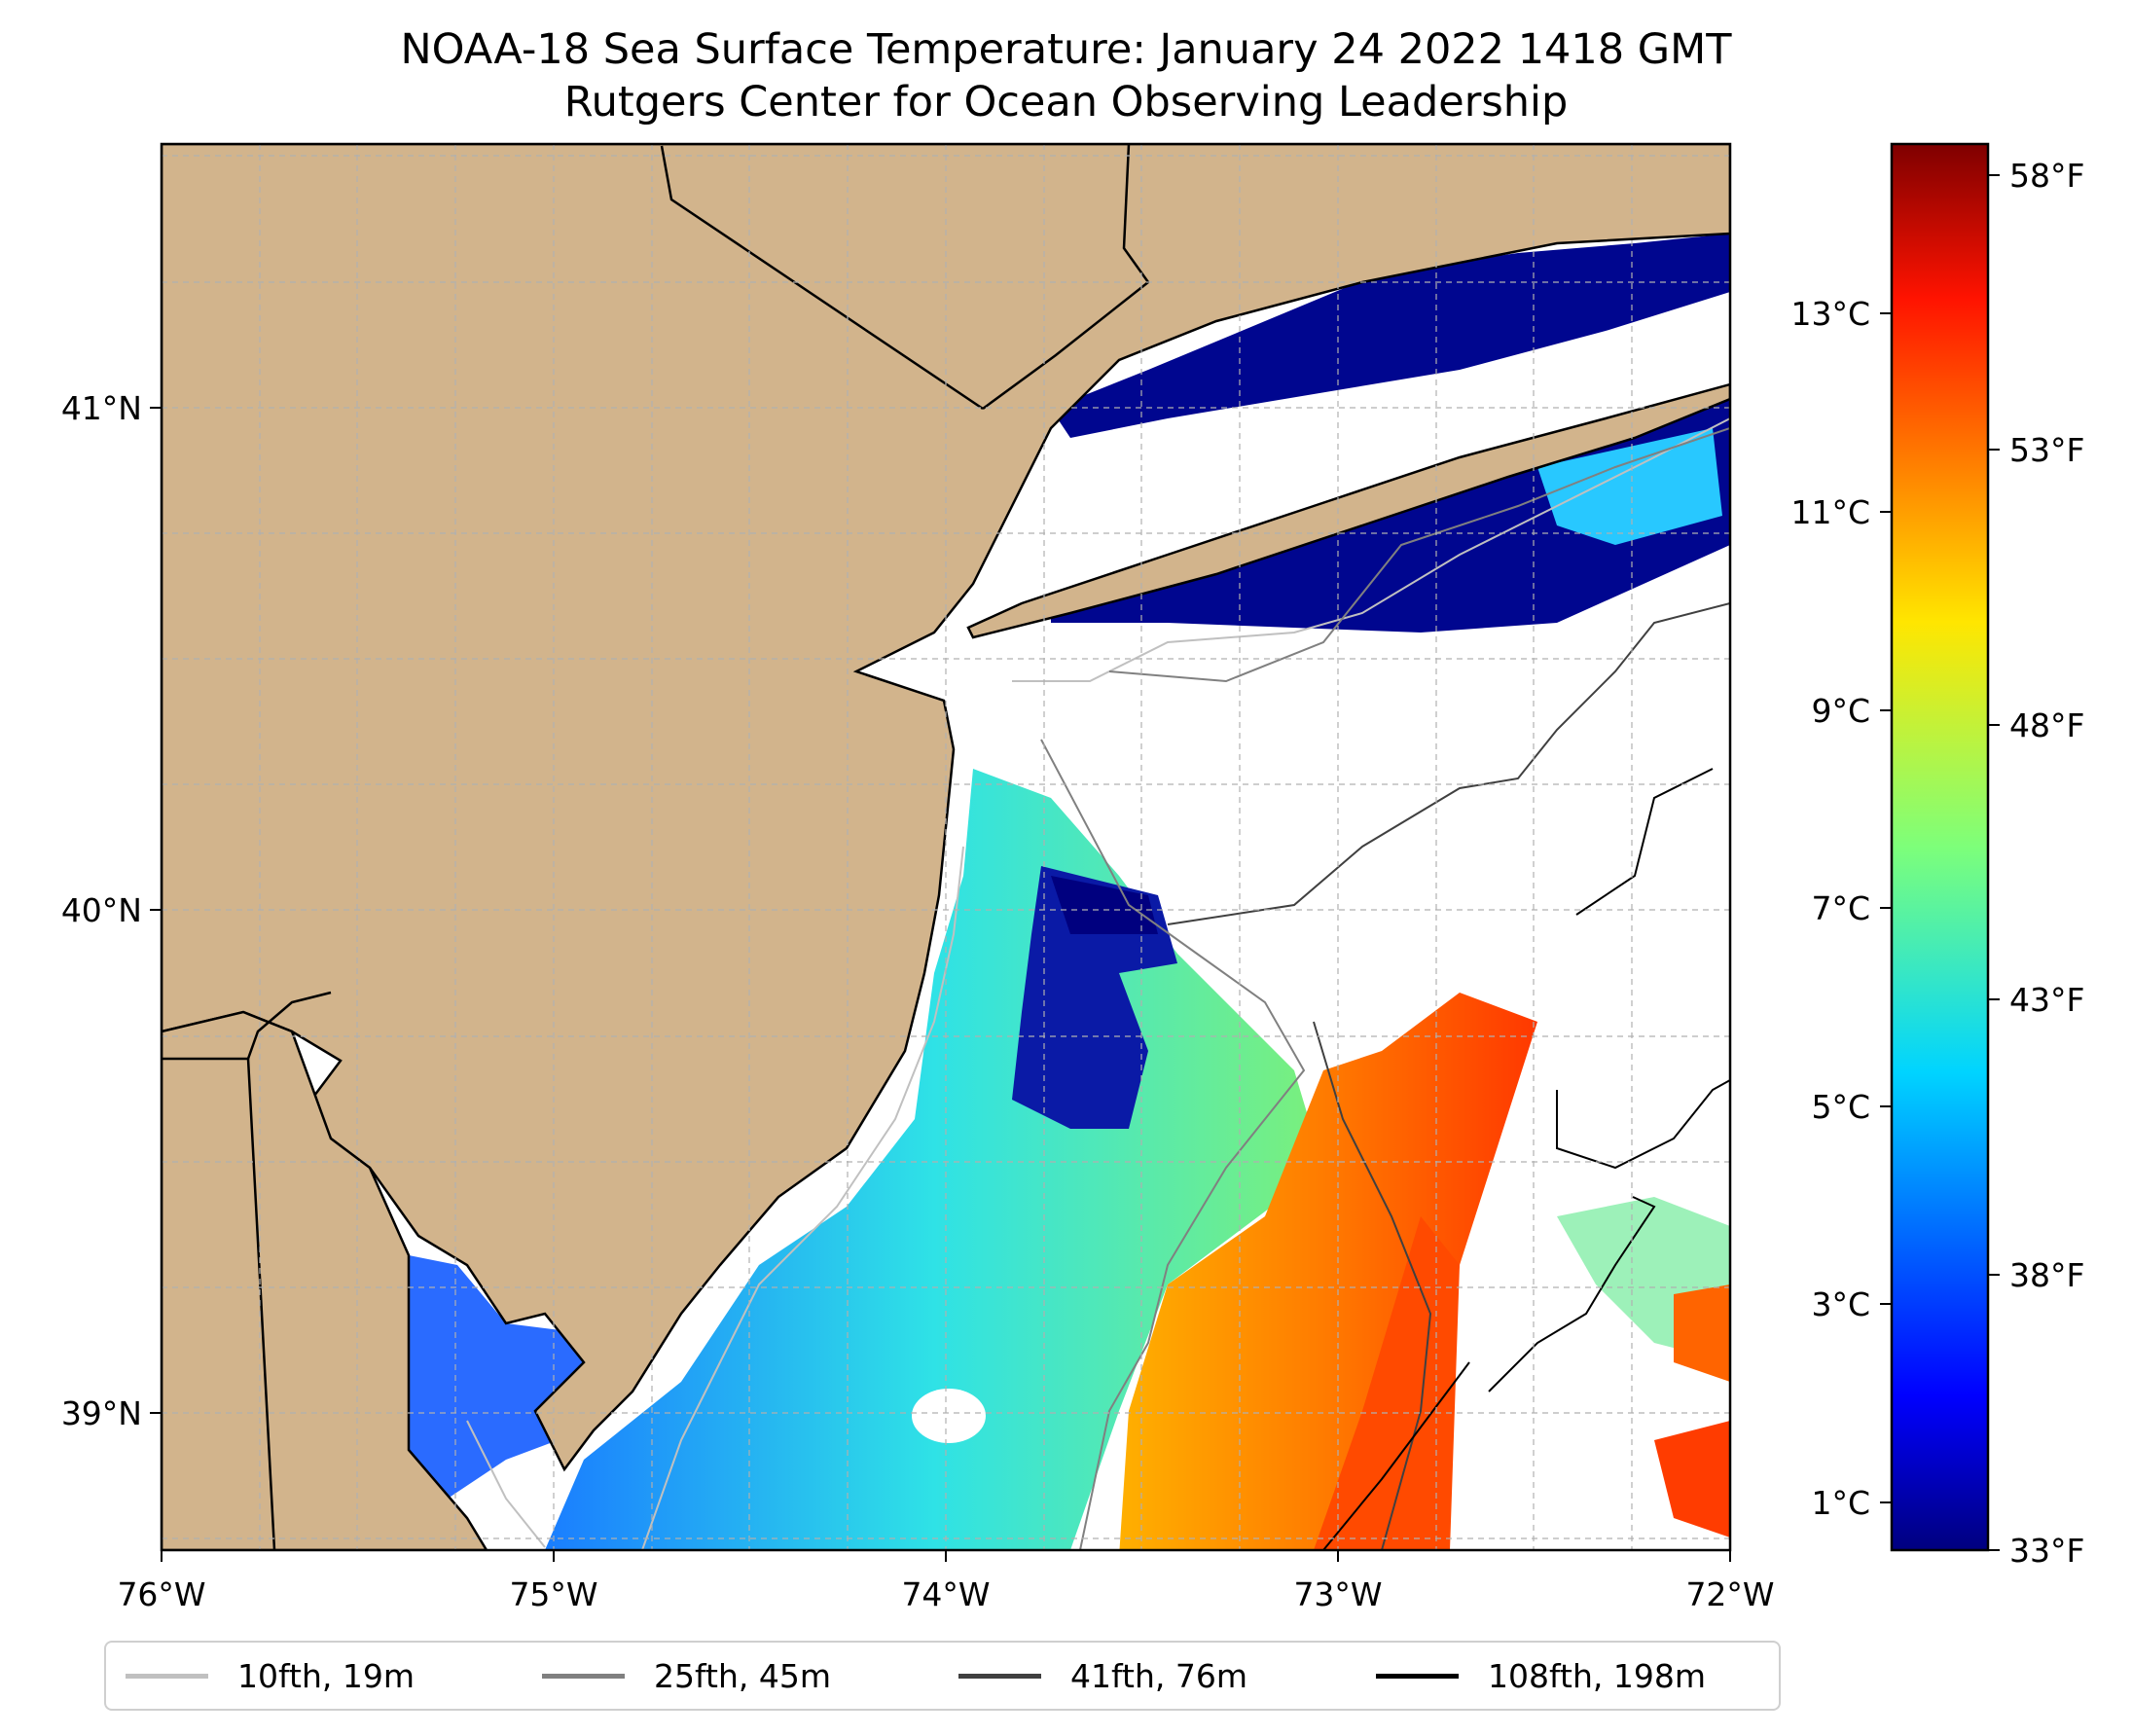 The width and height of the screenshot is (2132, 1736). What do you see at coordinates (102, 910) in the screenshot?
I see `lat-label-40n: 40°N` at bounding box center [102, 910].